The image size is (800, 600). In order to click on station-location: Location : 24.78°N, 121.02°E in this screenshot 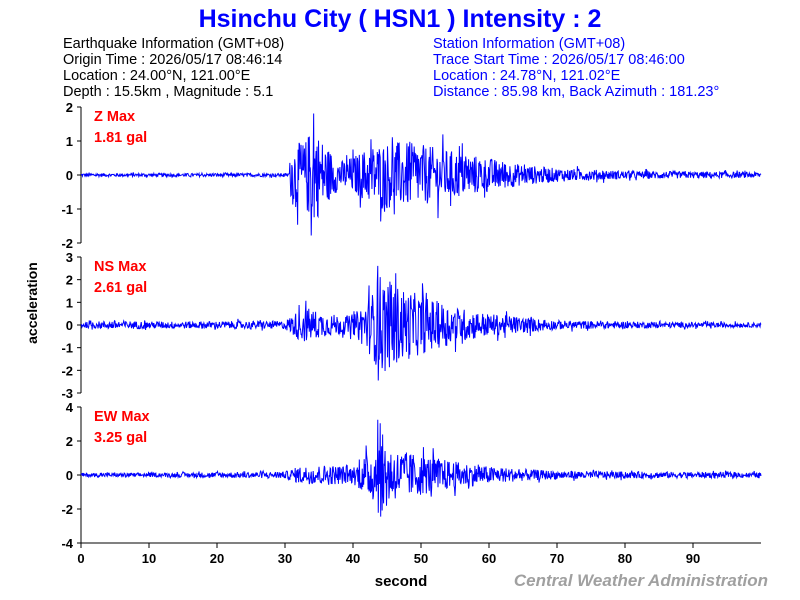, I will do `click(527, 76)`.